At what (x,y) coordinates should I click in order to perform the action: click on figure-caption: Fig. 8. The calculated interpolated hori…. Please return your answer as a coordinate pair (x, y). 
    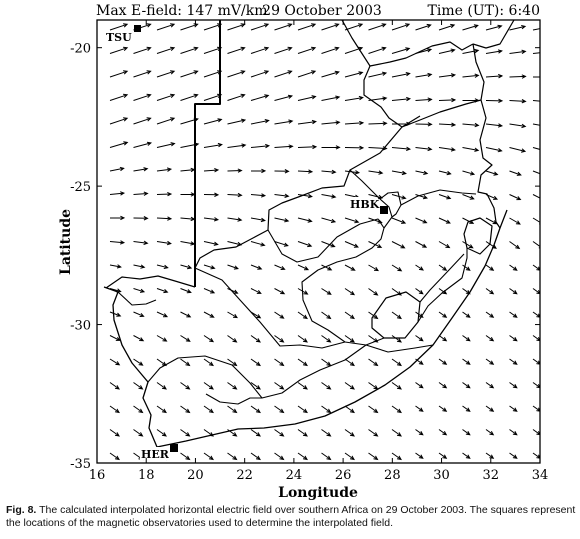
    Looking at the image, I should click on (292, 517).